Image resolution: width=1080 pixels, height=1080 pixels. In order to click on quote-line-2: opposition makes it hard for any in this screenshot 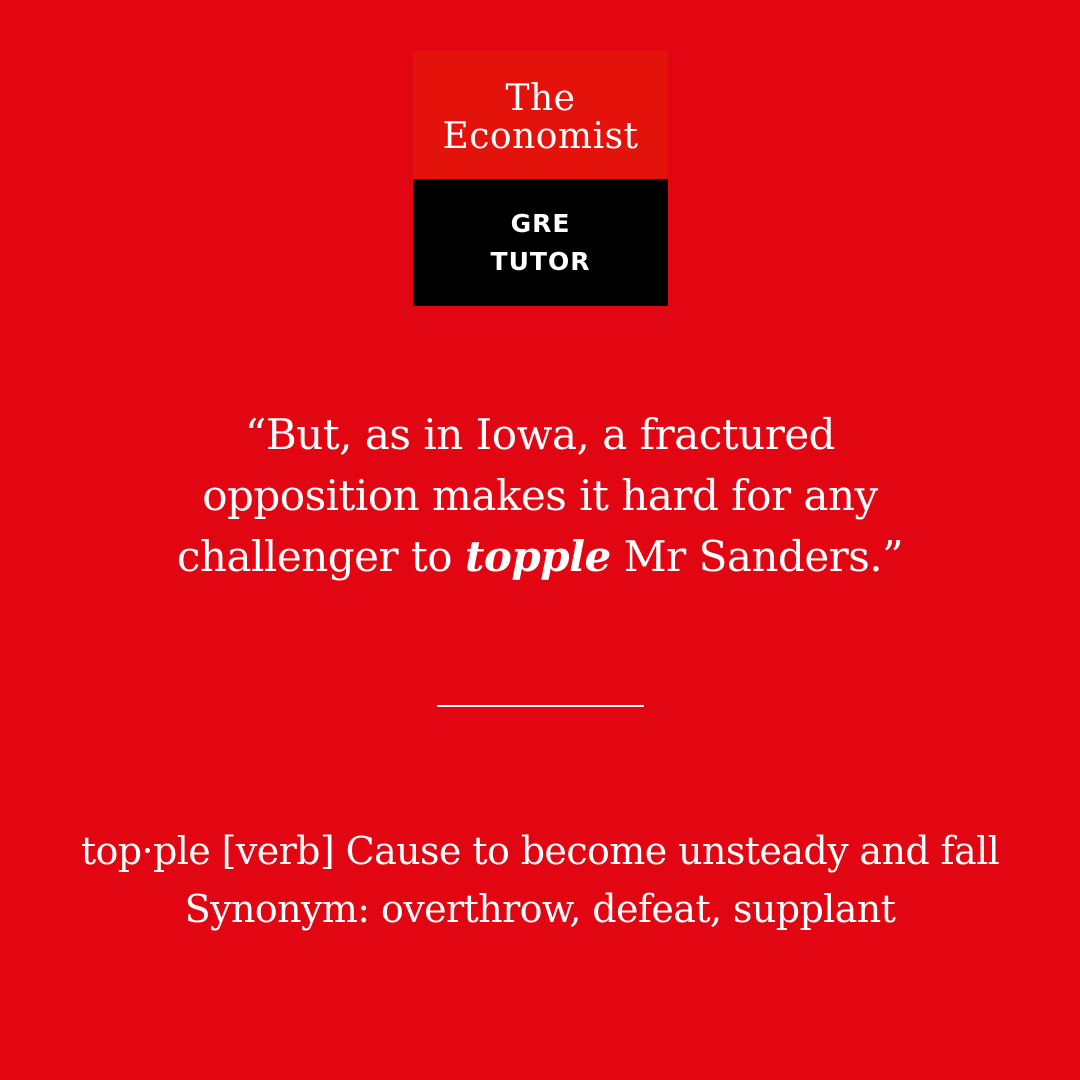, I will do `click(540, 495)`.